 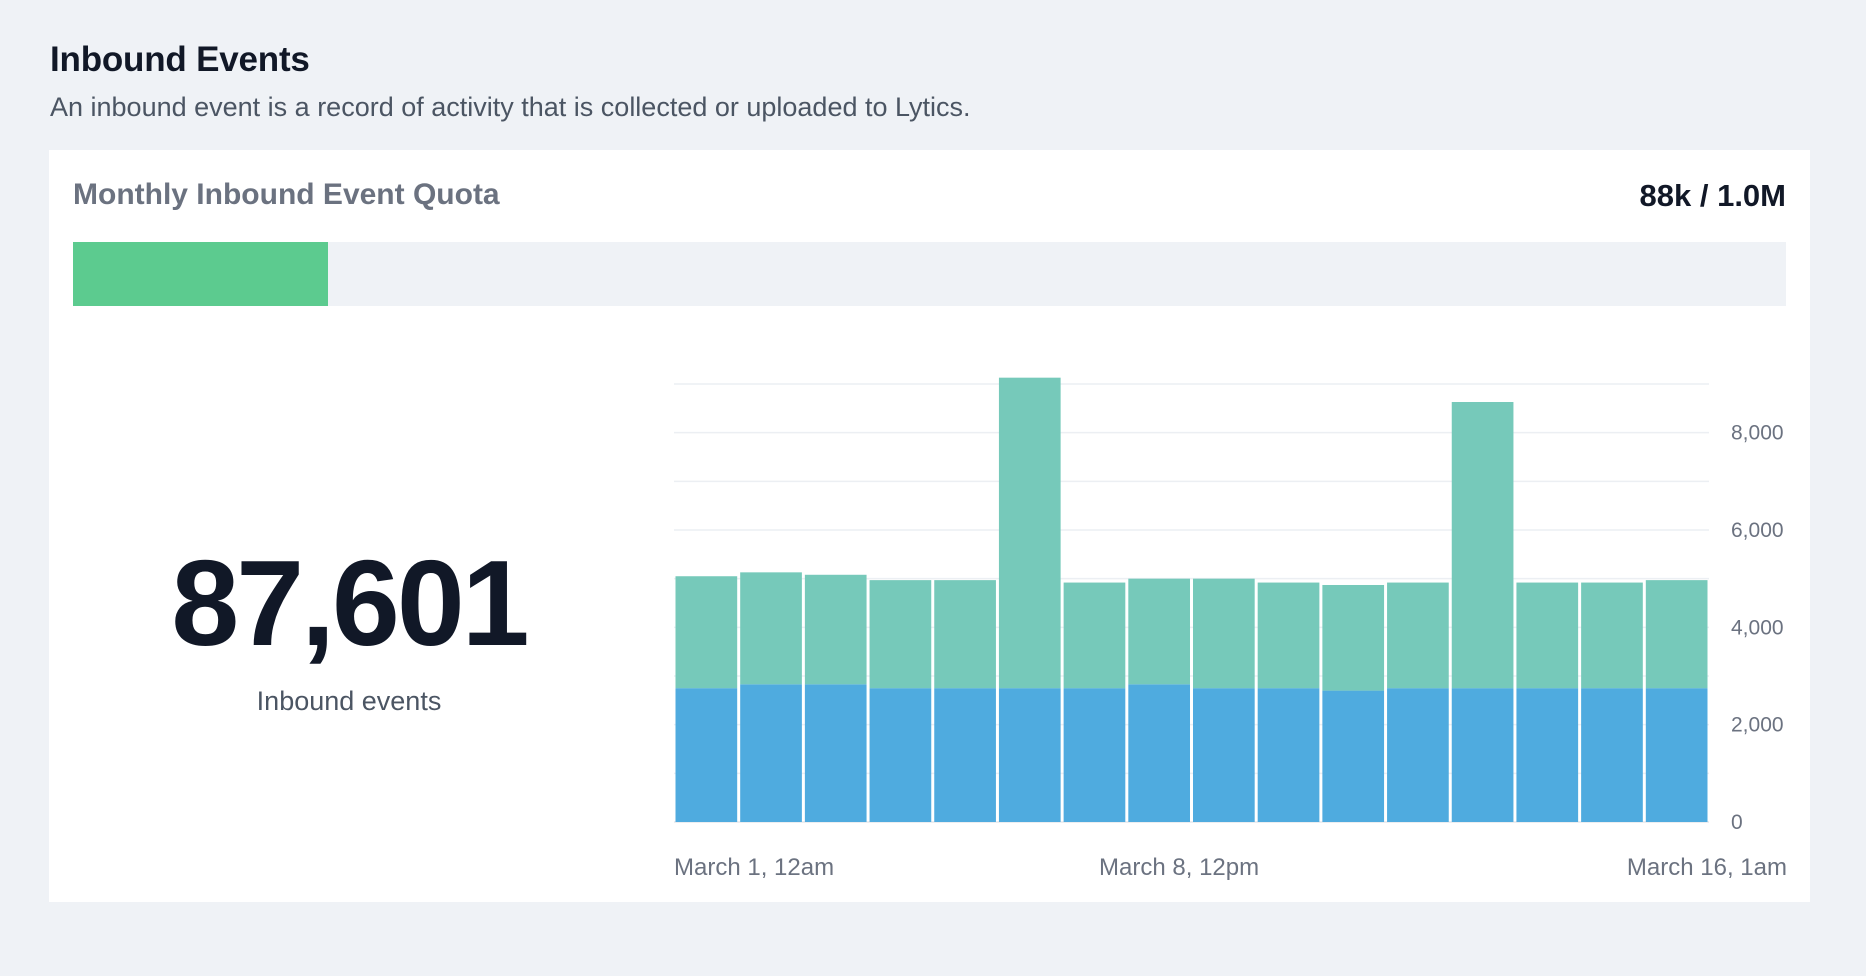 What do you see at coordinates (1179, 867) in the screenshot?
I see `x-axis-label: March 8, 12pm` at bounding box center [1179, 867].